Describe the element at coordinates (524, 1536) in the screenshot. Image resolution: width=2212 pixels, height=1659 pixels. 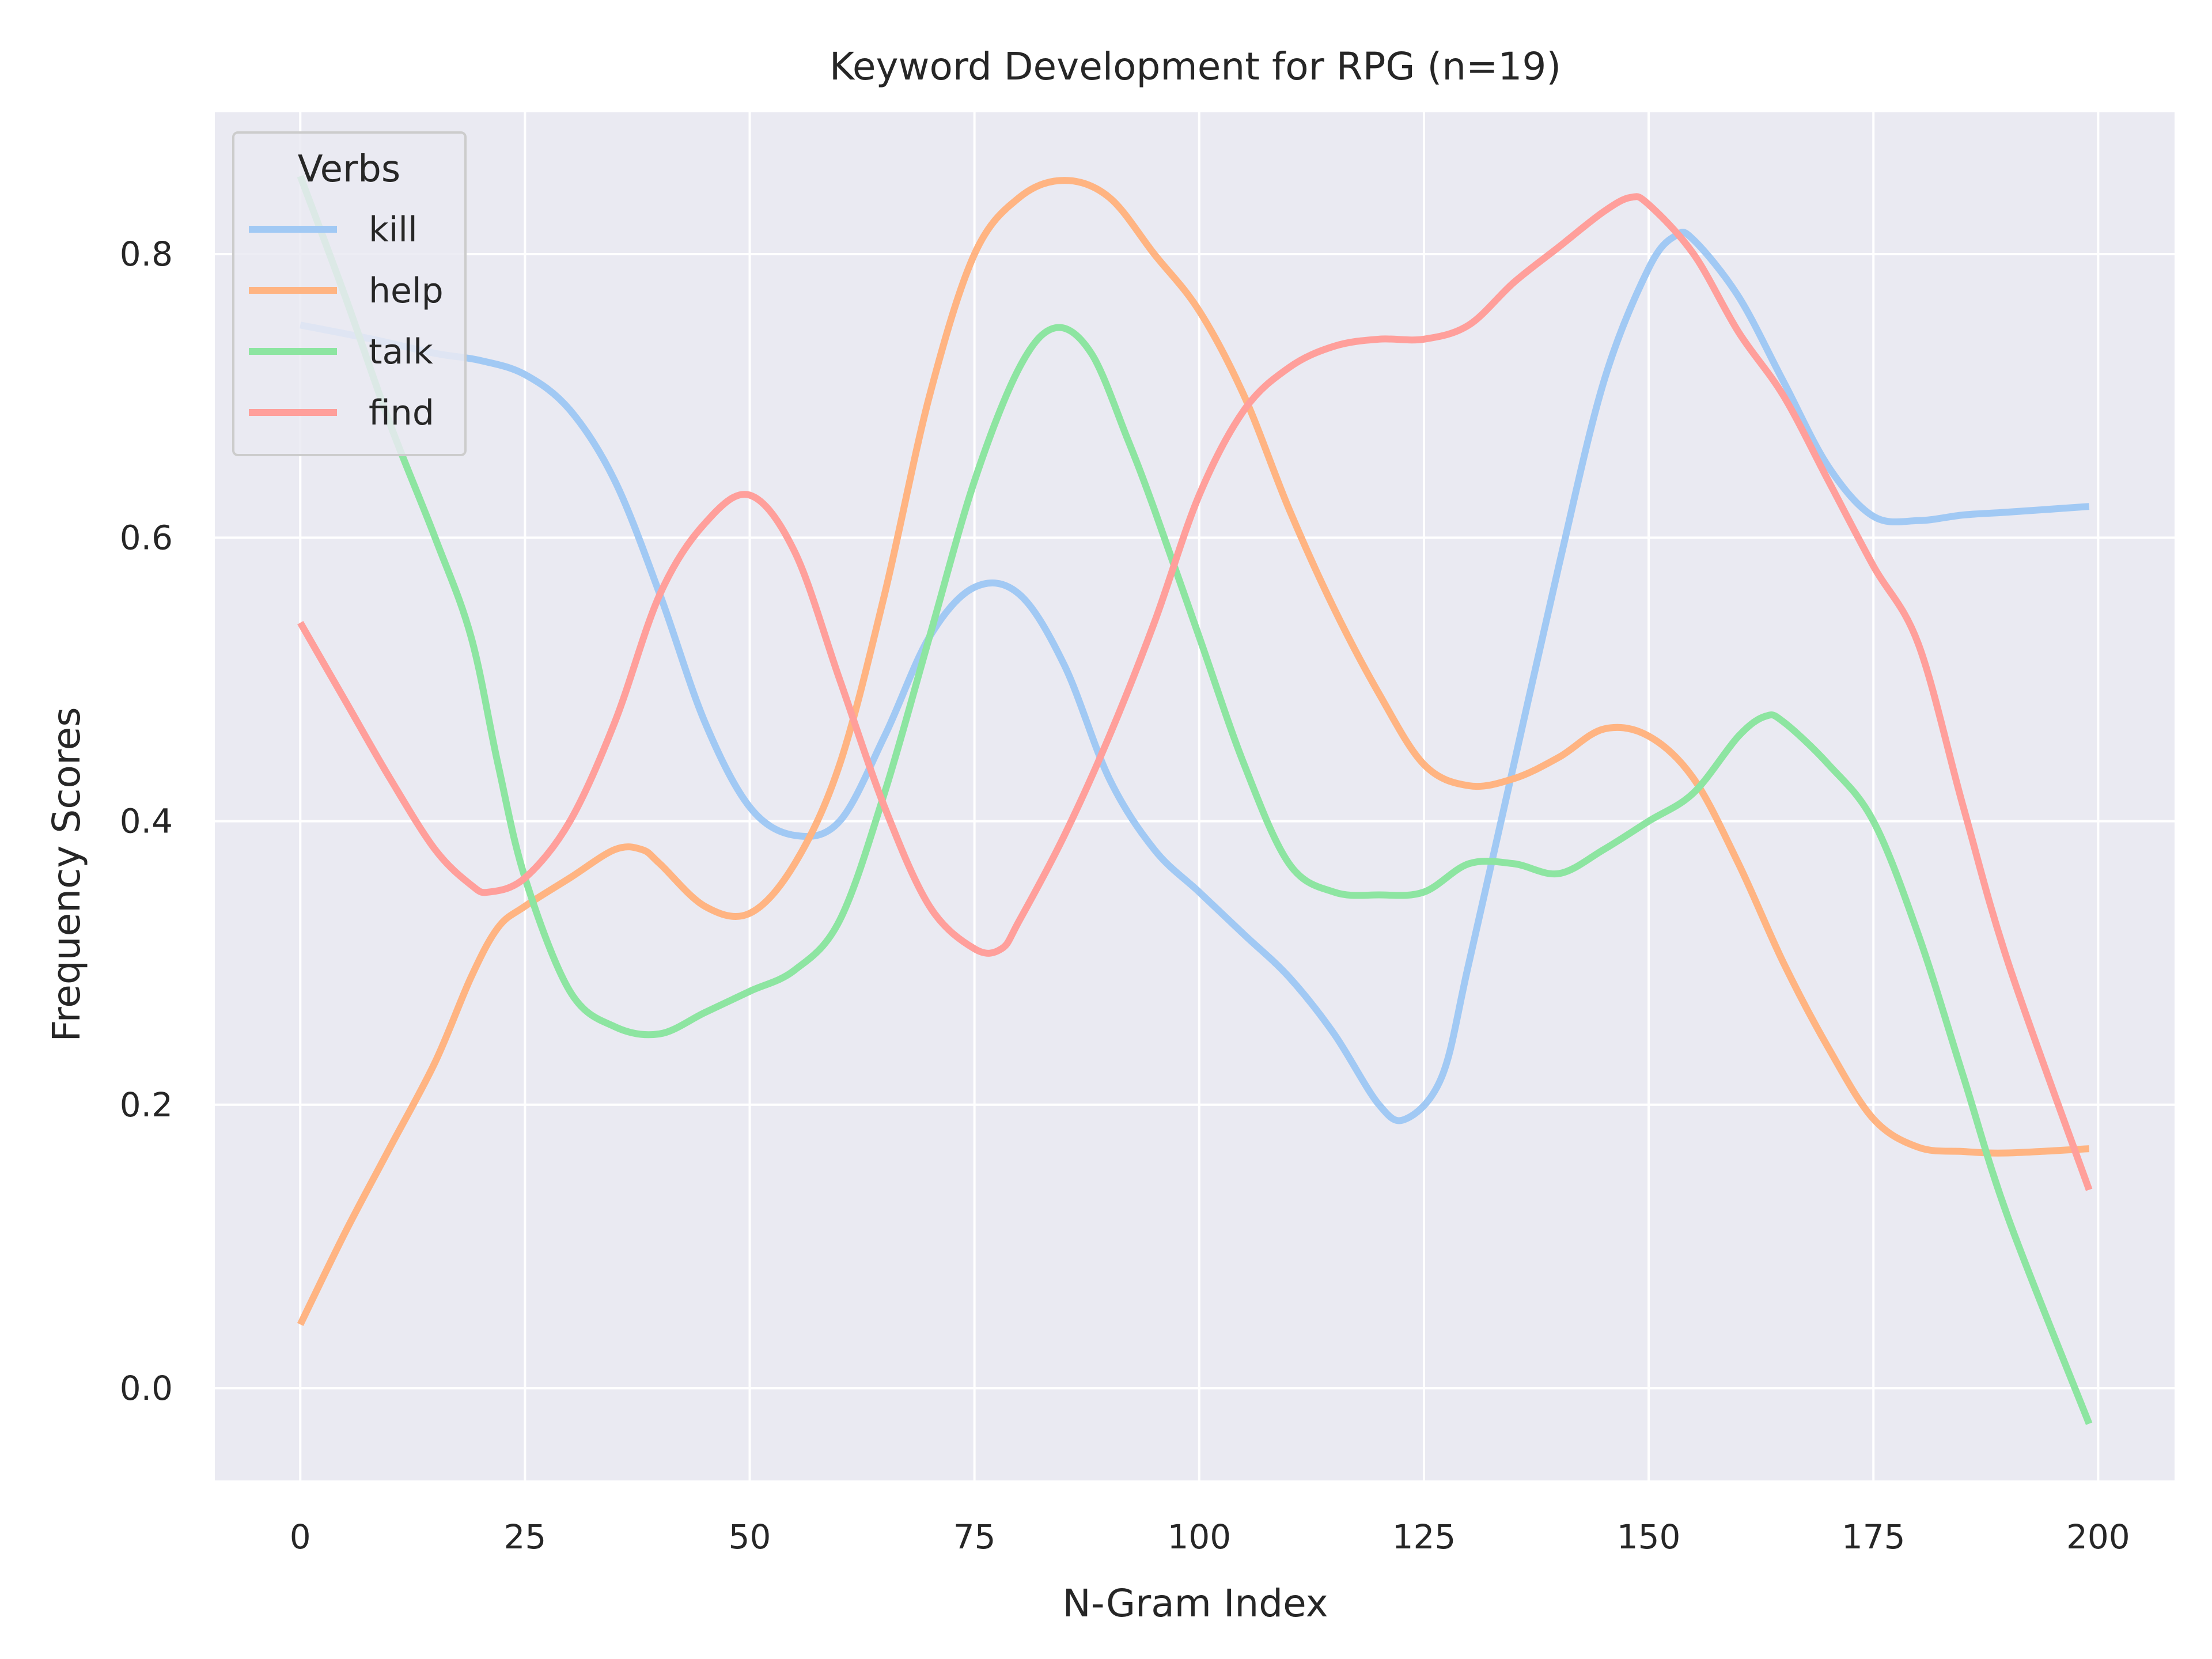
I see `x-tick-label: 25` at that location.